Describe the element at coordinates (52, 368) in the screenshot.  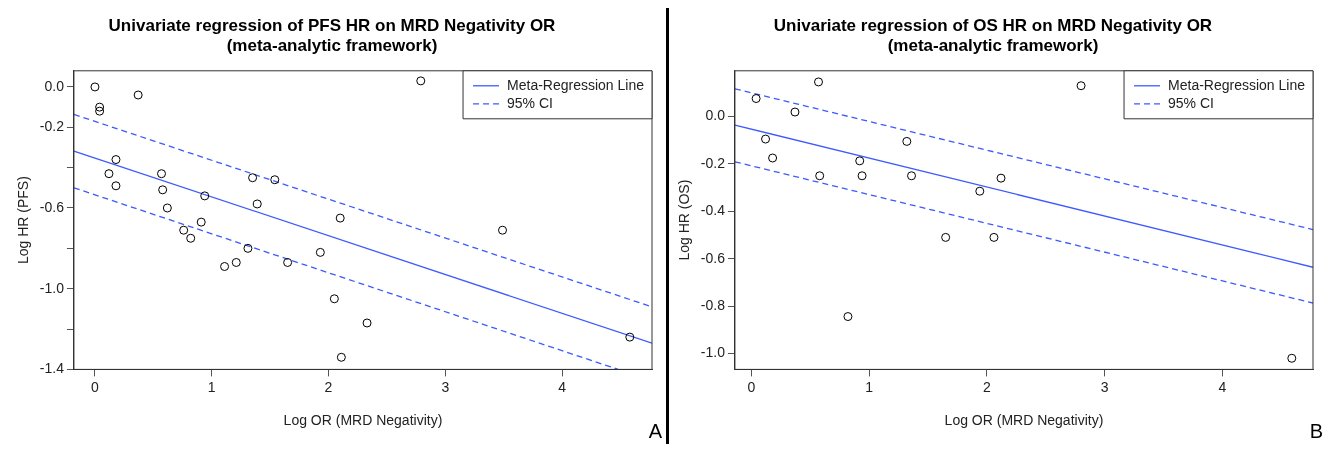
I see `y-tick-label: -1.4` at that location.